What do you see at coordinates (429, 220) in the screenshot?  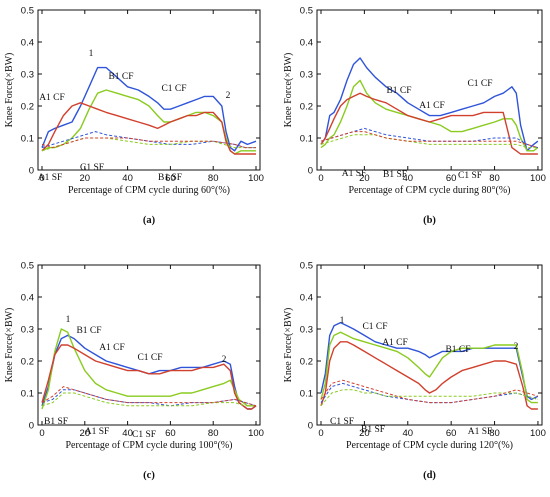 I see `panel-label: (b)` at bounding box center [429, 220].